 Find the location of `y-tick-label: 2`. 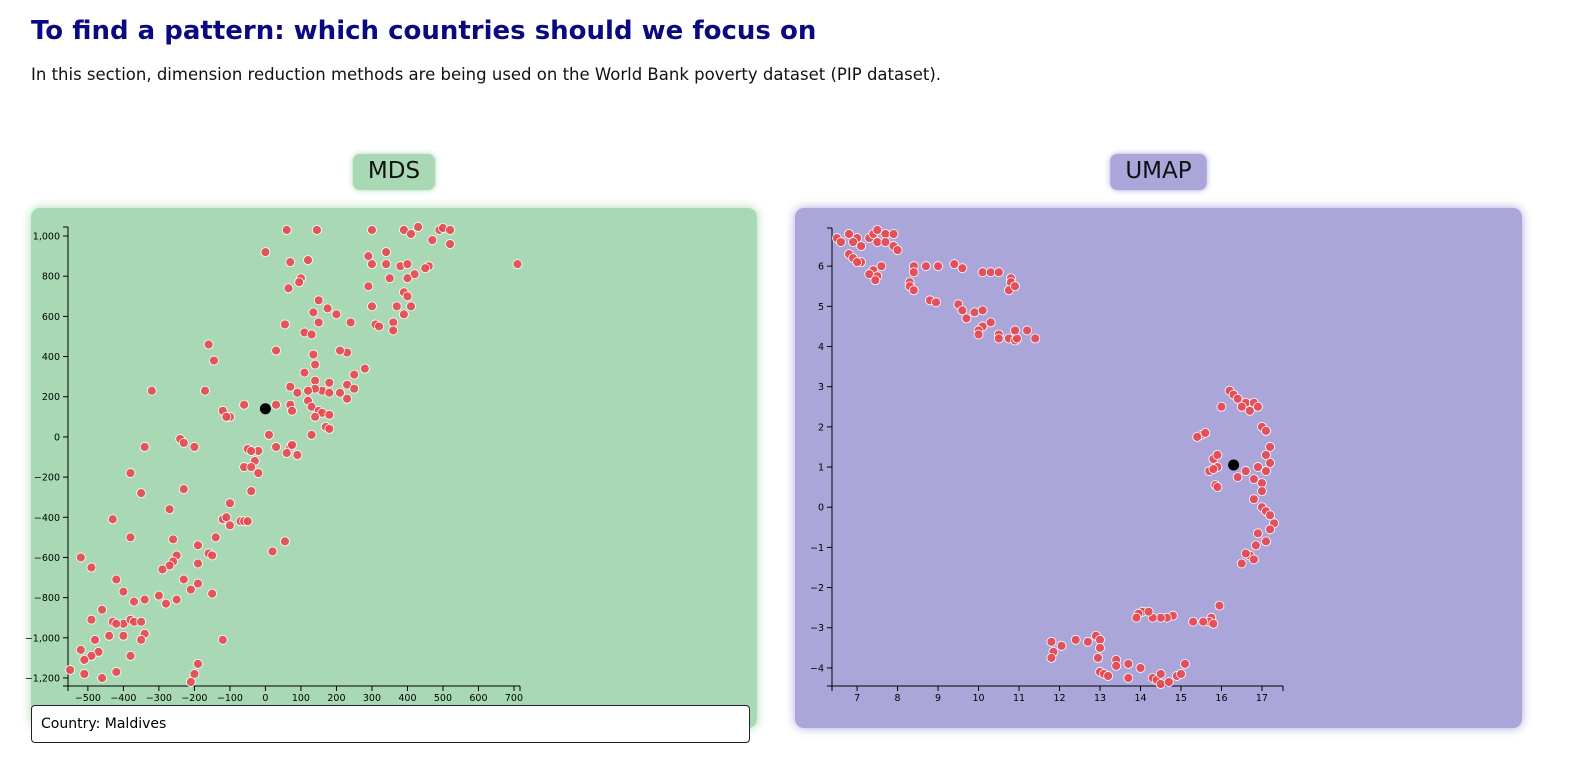

y-tick-label: 2 is located at coordinates (821, 427).